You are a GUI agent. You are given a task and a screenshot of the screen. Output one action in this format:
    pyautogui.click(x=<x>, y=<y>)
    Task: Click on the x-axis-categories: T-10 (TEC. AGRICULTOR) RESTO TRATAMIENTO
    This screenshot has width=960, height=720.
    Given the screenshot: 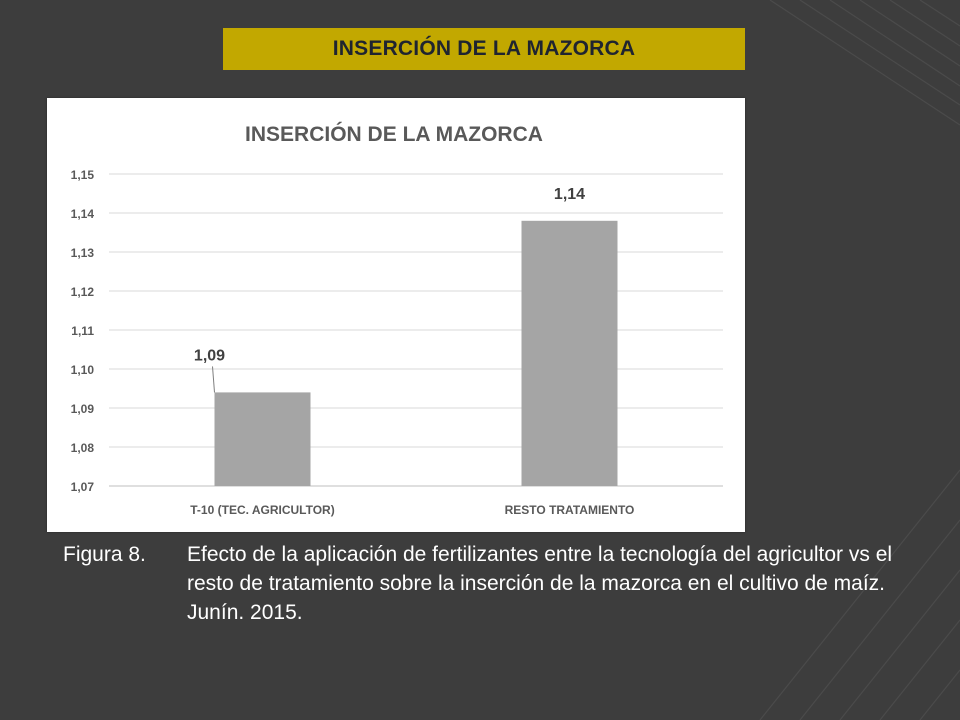 What is the action you would take?
    pyautogui.click(x=412, y=510)
    